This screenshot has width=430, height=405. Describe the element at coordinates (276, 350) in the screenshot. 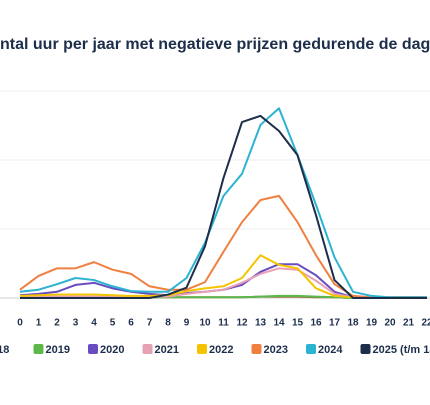

I see `legend-label: 2023` at that location.